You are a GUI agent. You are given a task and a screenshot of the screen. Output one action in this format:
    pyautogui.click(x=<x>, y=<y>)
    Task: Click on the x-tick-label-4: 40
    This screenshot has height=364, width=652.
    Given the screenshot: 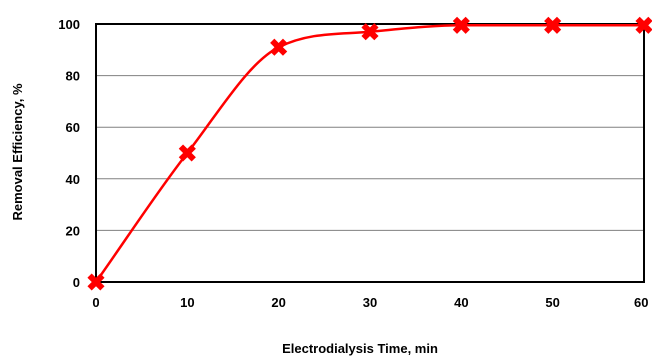 What is the action you would take?
    pyautogui.click(x=461, y=302)
    